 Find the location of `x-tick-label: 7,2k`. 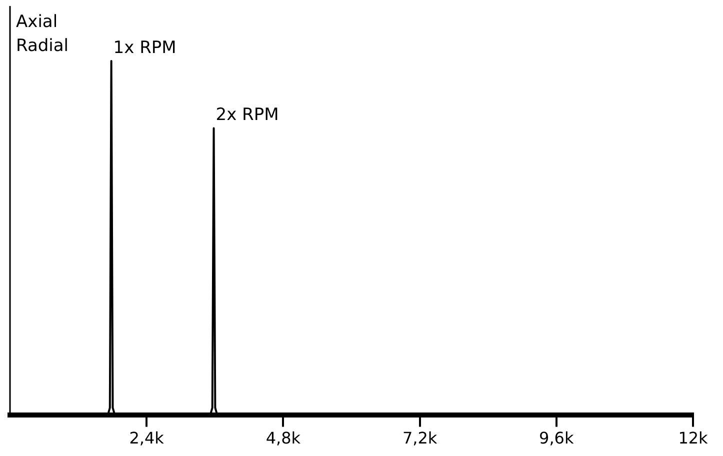

x-tick-label: 7,2k is located at coordinates (420, 438).